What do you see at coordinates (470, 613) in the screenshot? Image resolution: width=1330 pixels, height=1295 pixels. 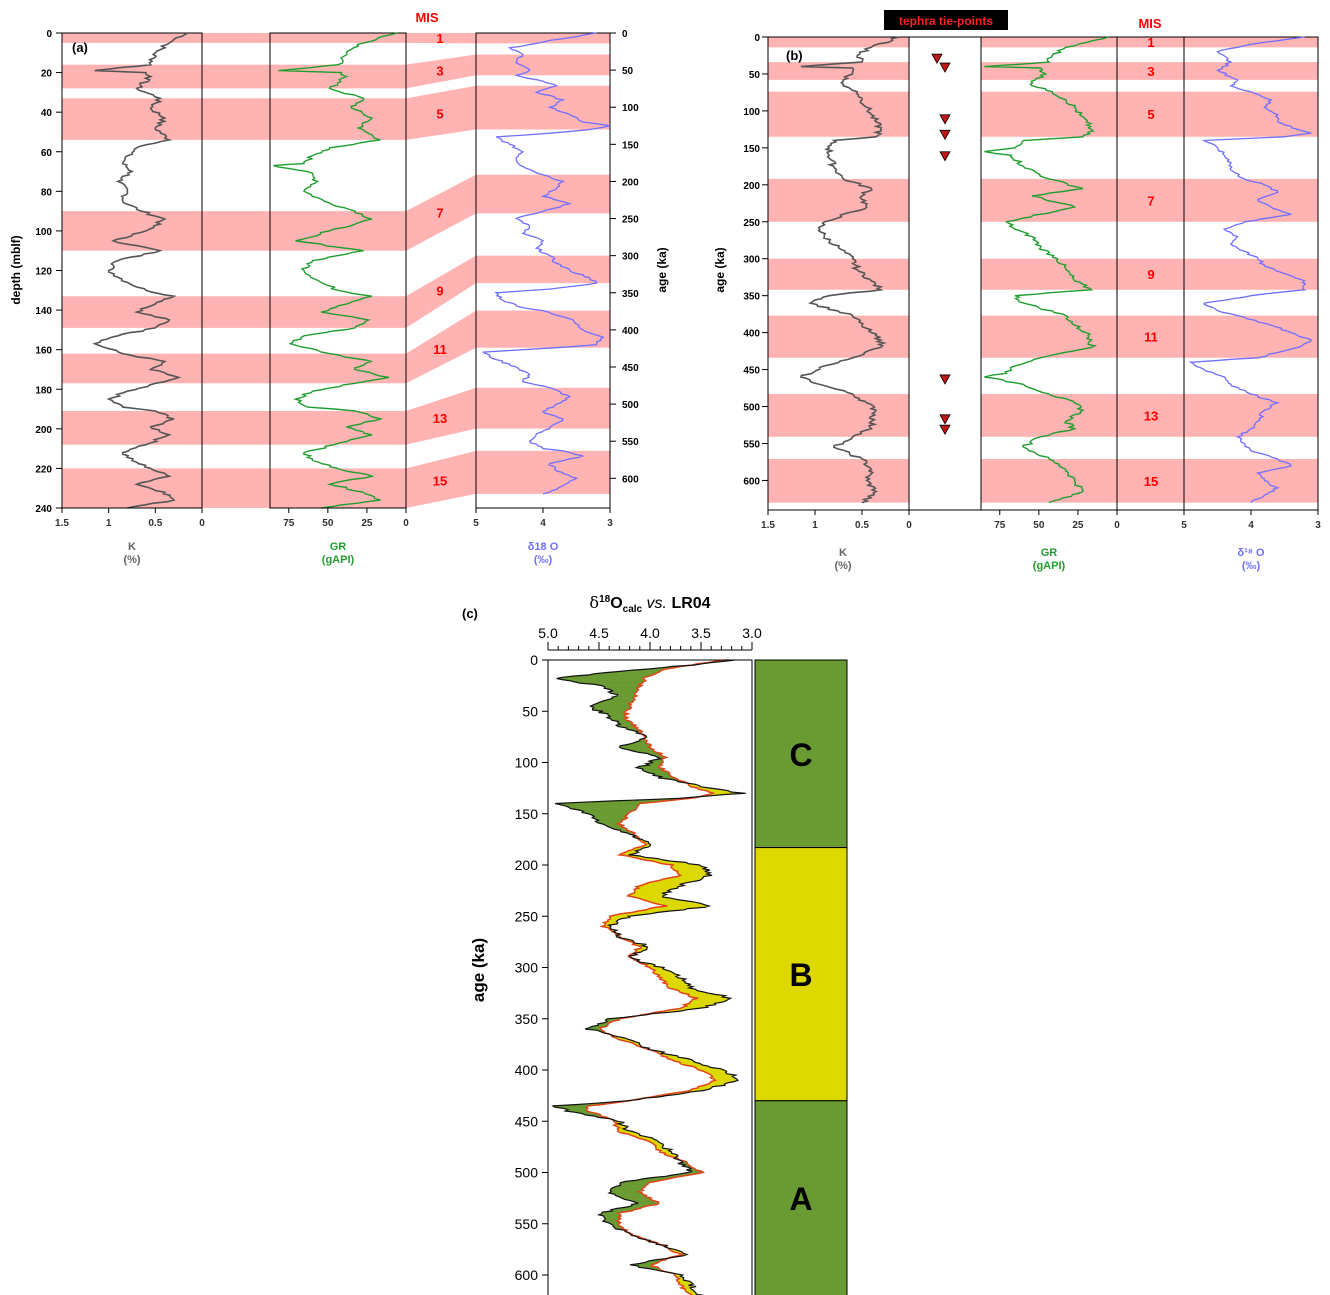 I see `panel-c-label: (c)` at bounding box center [470, 613].